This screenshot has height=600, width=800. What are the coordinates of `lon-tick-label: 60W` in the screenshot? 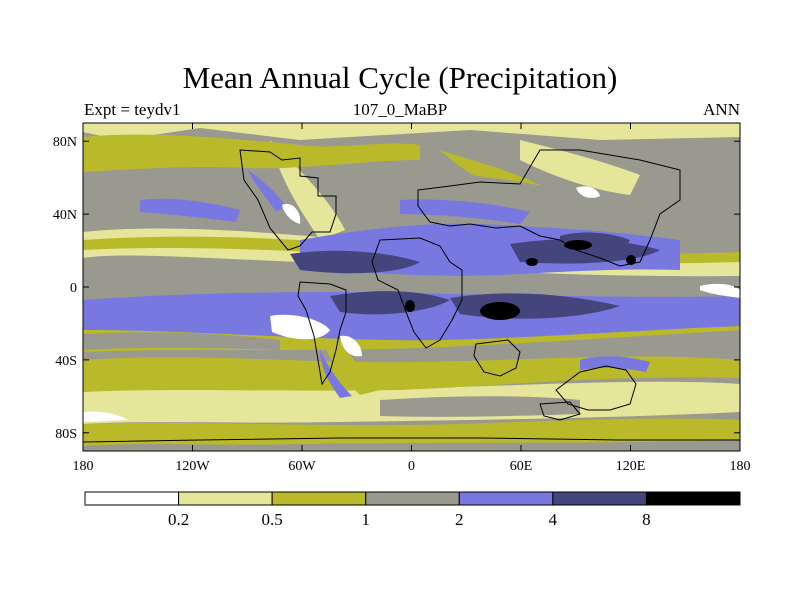 It's located at (302, 466).